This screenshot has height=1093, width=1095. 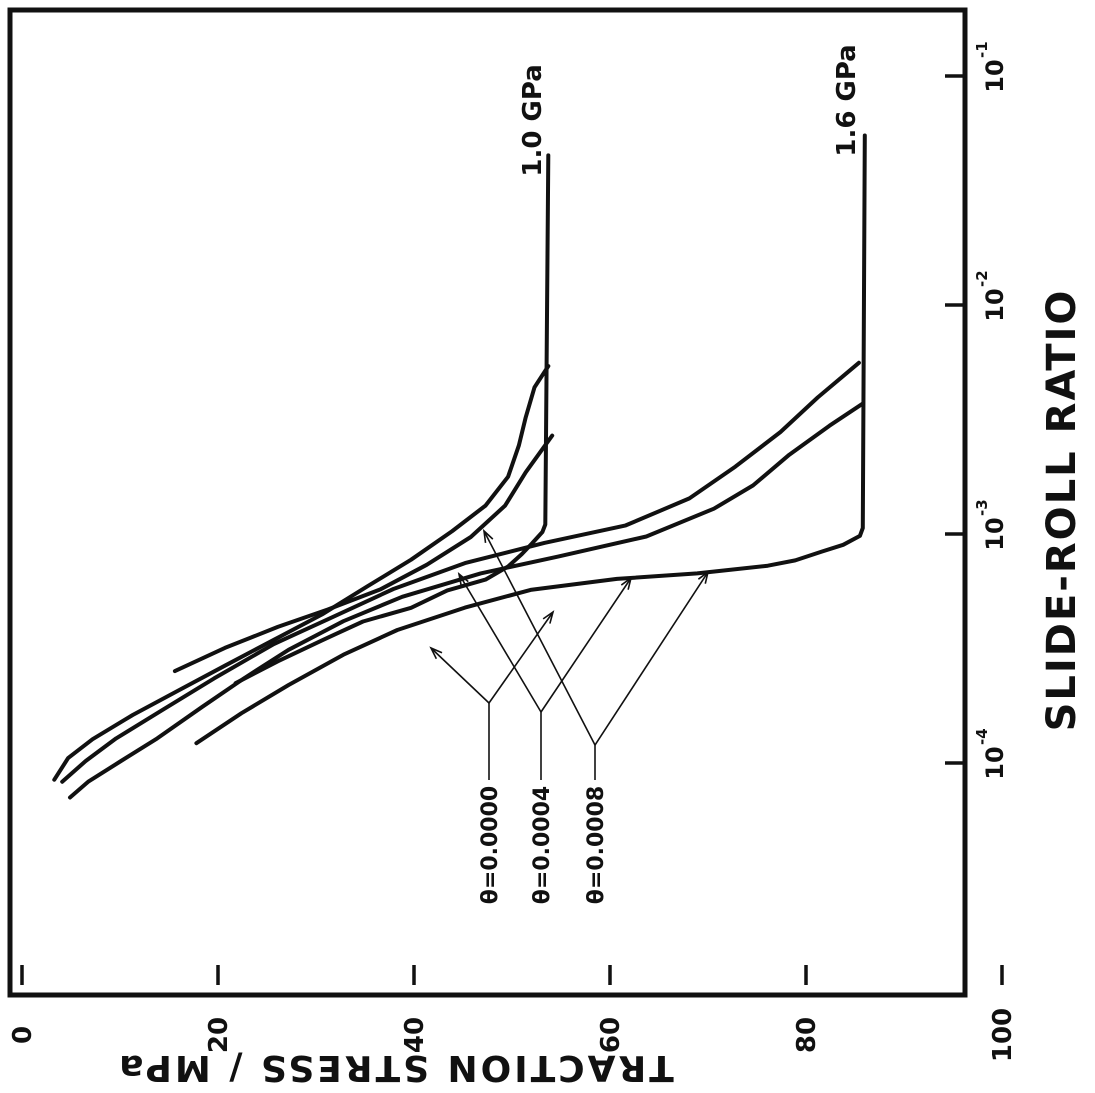 I want to click on x-tick-label: 10-1, so click(x=991, y=66).